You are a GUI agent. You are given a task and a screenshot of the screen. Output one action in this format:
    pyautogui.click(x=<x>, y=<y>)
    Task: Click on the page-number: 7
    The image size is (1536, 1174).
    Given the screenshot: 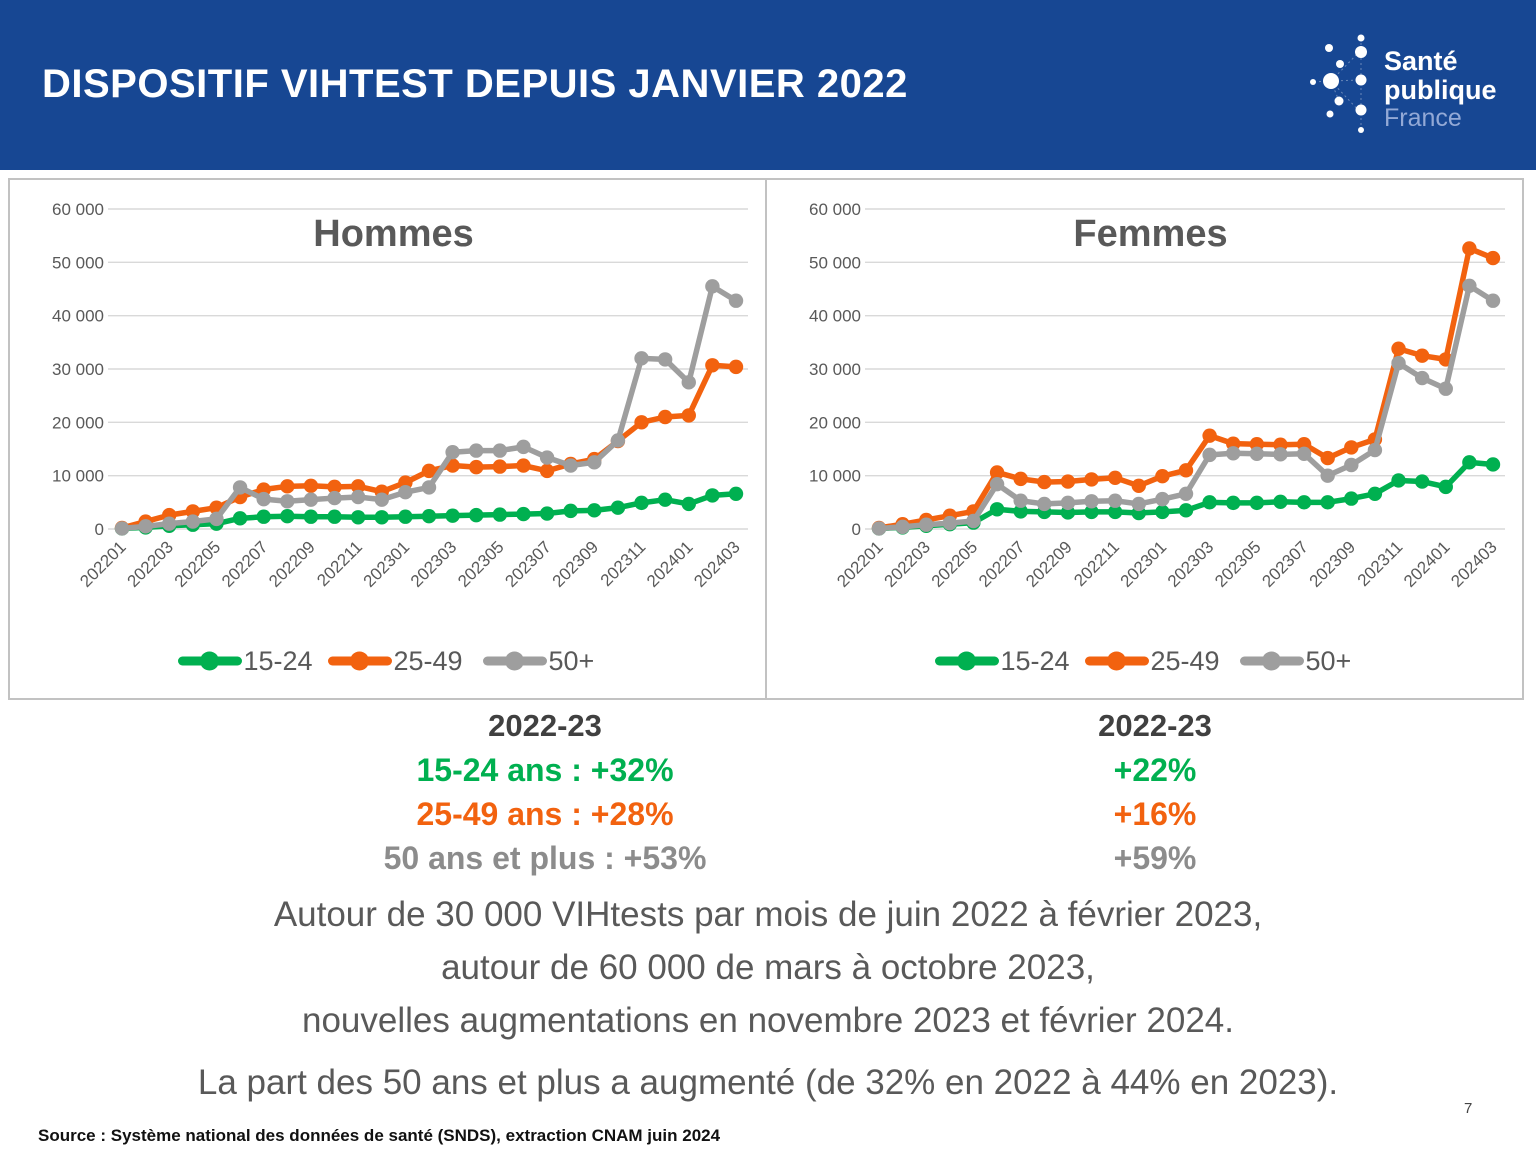 What is the action you would take?
    pyautogui.click(x=1468, y=1108)
    